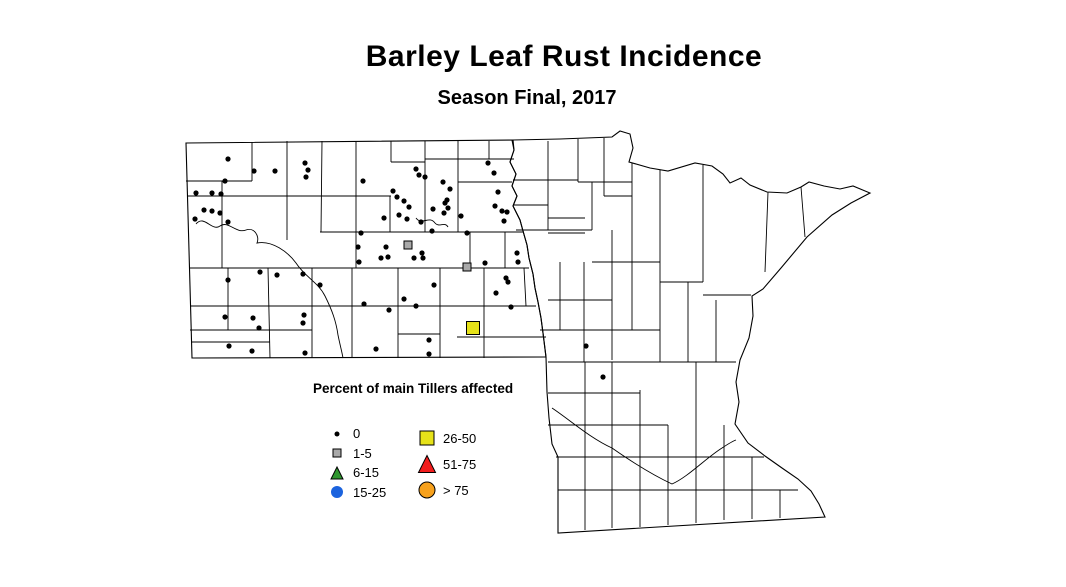  I want to click on legend-item: > 75, so click(446, 490).